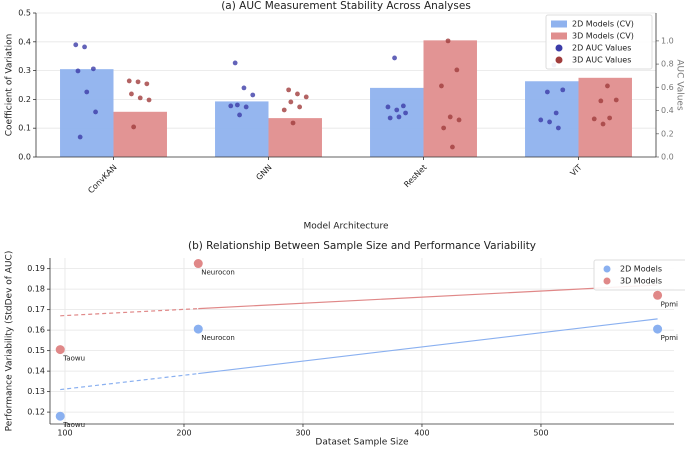 This screenshot has width=685, height=452. Describe the element at coordinates (540, 433) in the screenshot. I see `x-tick-label: 500` at that location.